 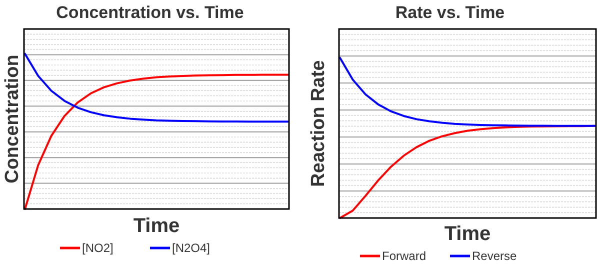 What do you see at coordinates (12, 119) in the screenshot?
I see `y-axis-title: Concentration` at bounding box center [12, 119].